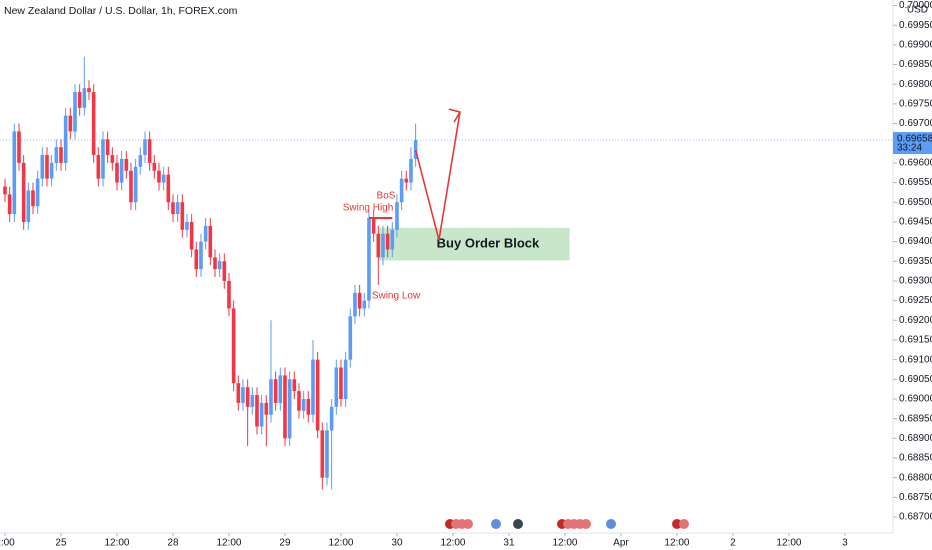  Describe the element at coordinates (386, 196) in the screenshot. I see `annotation: BoS` at that location.